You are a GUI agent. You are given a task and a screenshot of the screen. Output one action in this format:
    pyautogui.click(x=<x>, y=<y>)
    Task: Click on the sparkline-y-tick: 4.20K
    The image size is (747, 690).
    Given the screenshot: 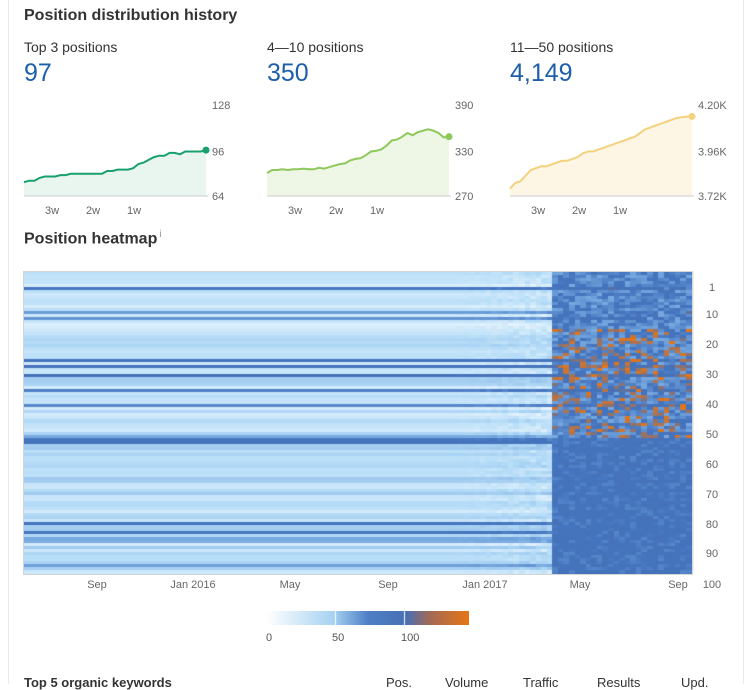 What is the action you would take?
    pyautogui.click(x=712, y=106)
    